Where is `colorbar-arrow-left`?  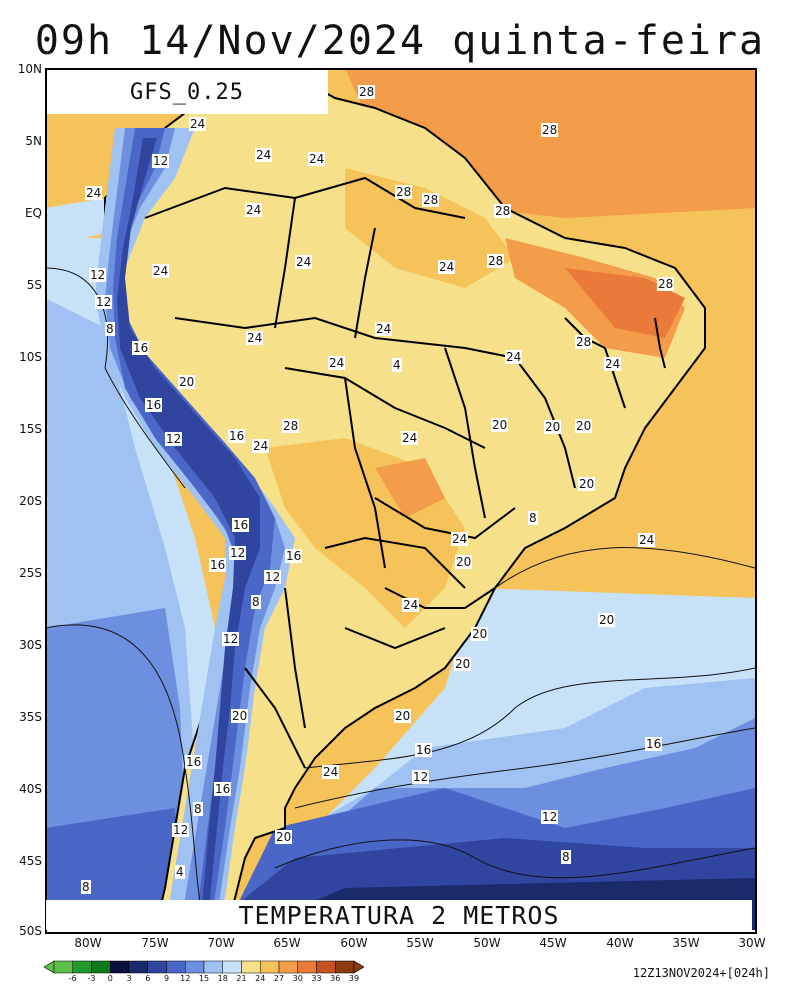 colorbar-arrow-left is located at coordinates (49, 967).